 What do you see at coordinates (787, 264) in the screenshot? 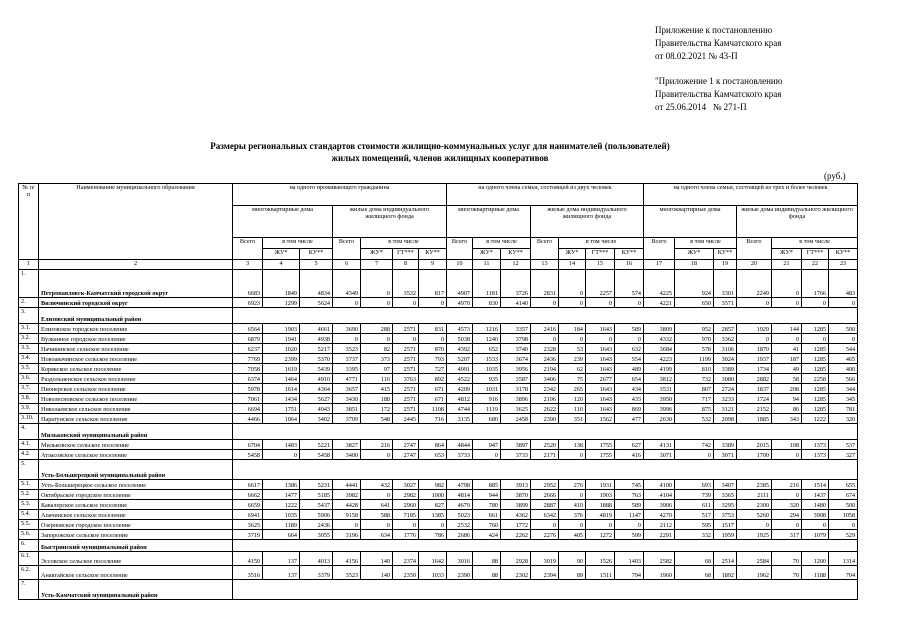
I see `column-number: 21` at bounding box center [787, 264].